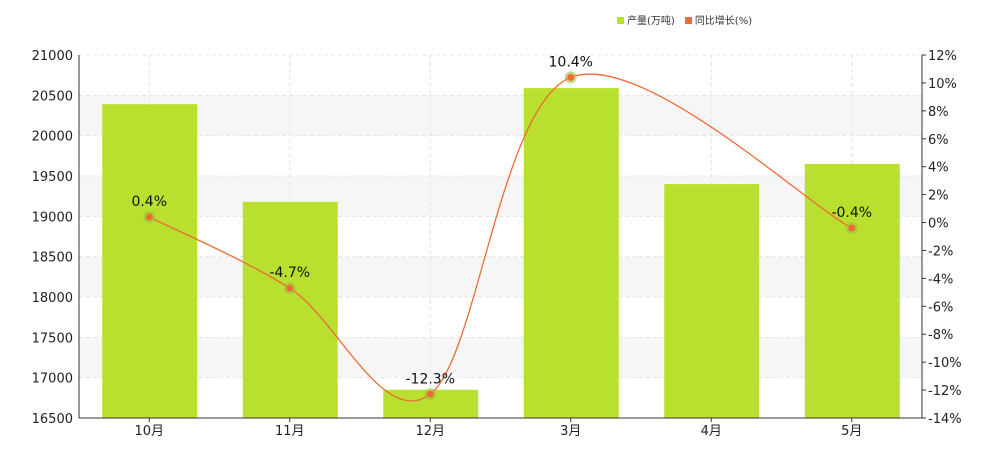  I want to click on left-tick-label: 17500, so click(52, 338).